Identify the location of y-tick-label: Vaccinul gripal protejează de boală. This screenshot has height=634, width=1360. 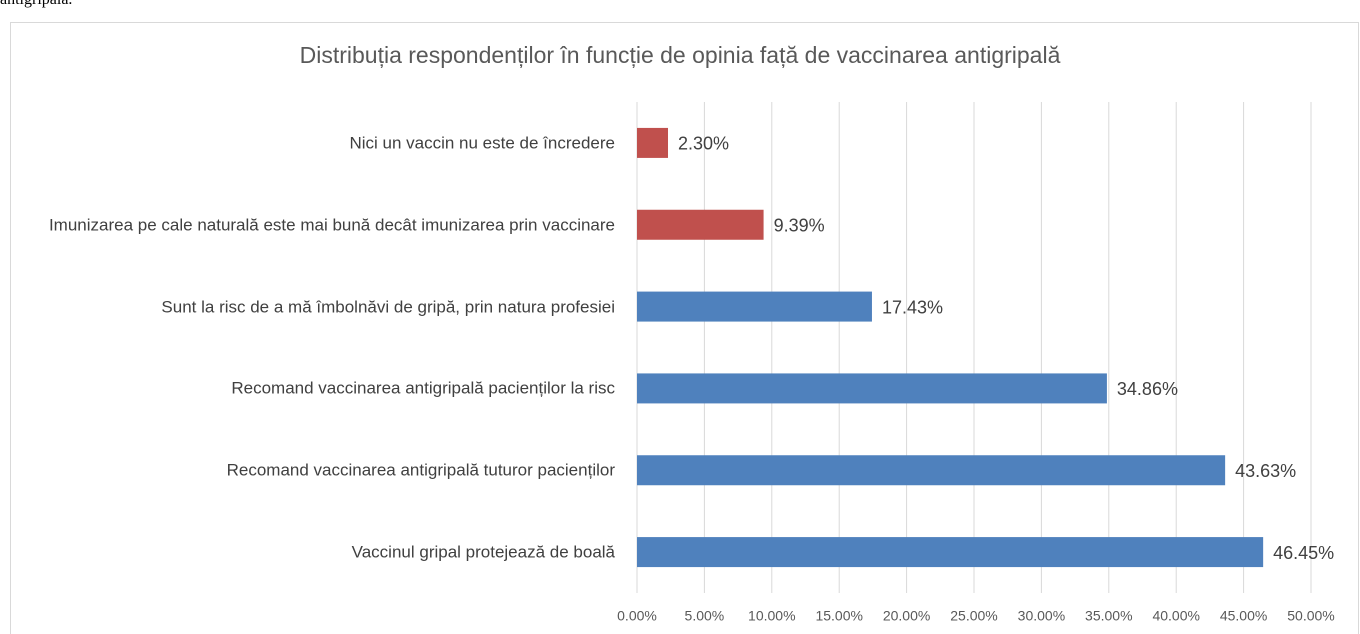
(483, 552).